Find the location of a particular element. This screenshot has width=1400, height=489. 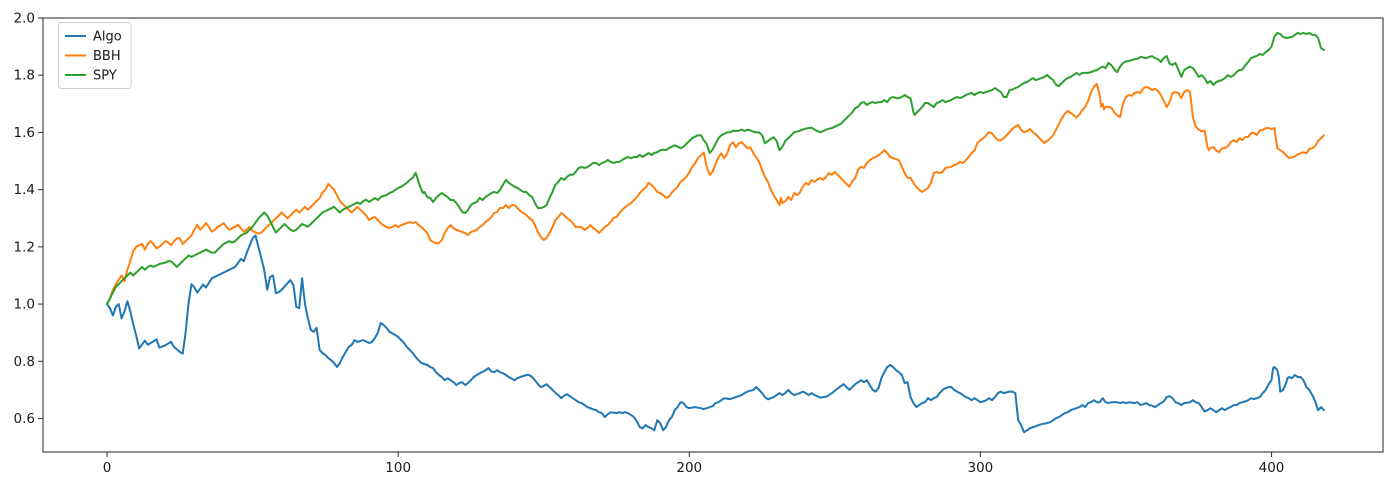

legend: Algo BBH SPY is located at coordinates (95, 55).